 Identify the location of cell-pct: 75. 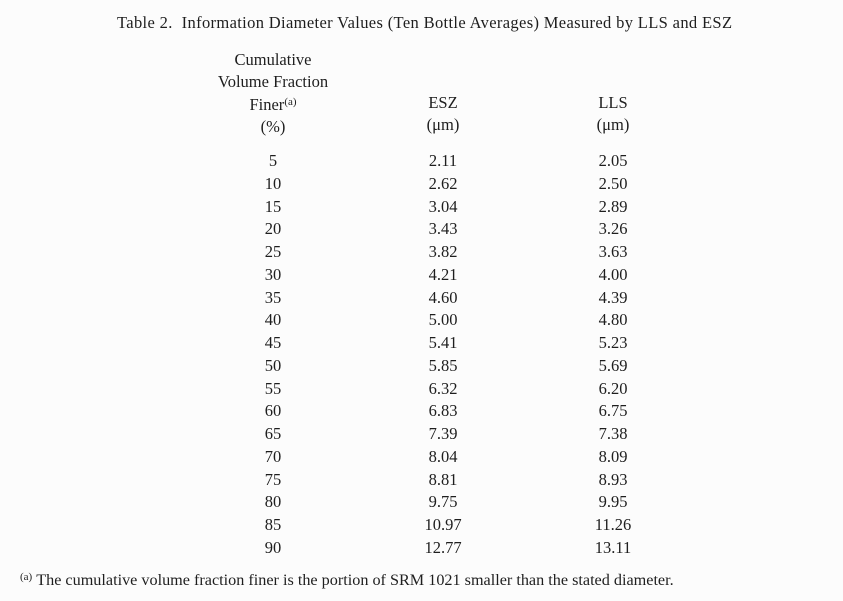
(273, 479).